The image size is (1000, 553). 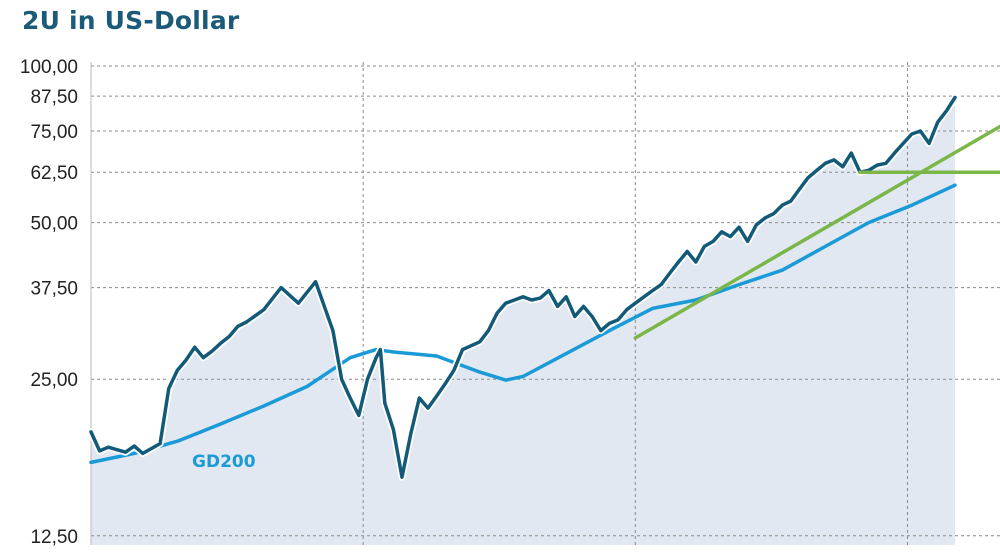 I want to click on gd200-label: GD200, so click(x=224, y=462).